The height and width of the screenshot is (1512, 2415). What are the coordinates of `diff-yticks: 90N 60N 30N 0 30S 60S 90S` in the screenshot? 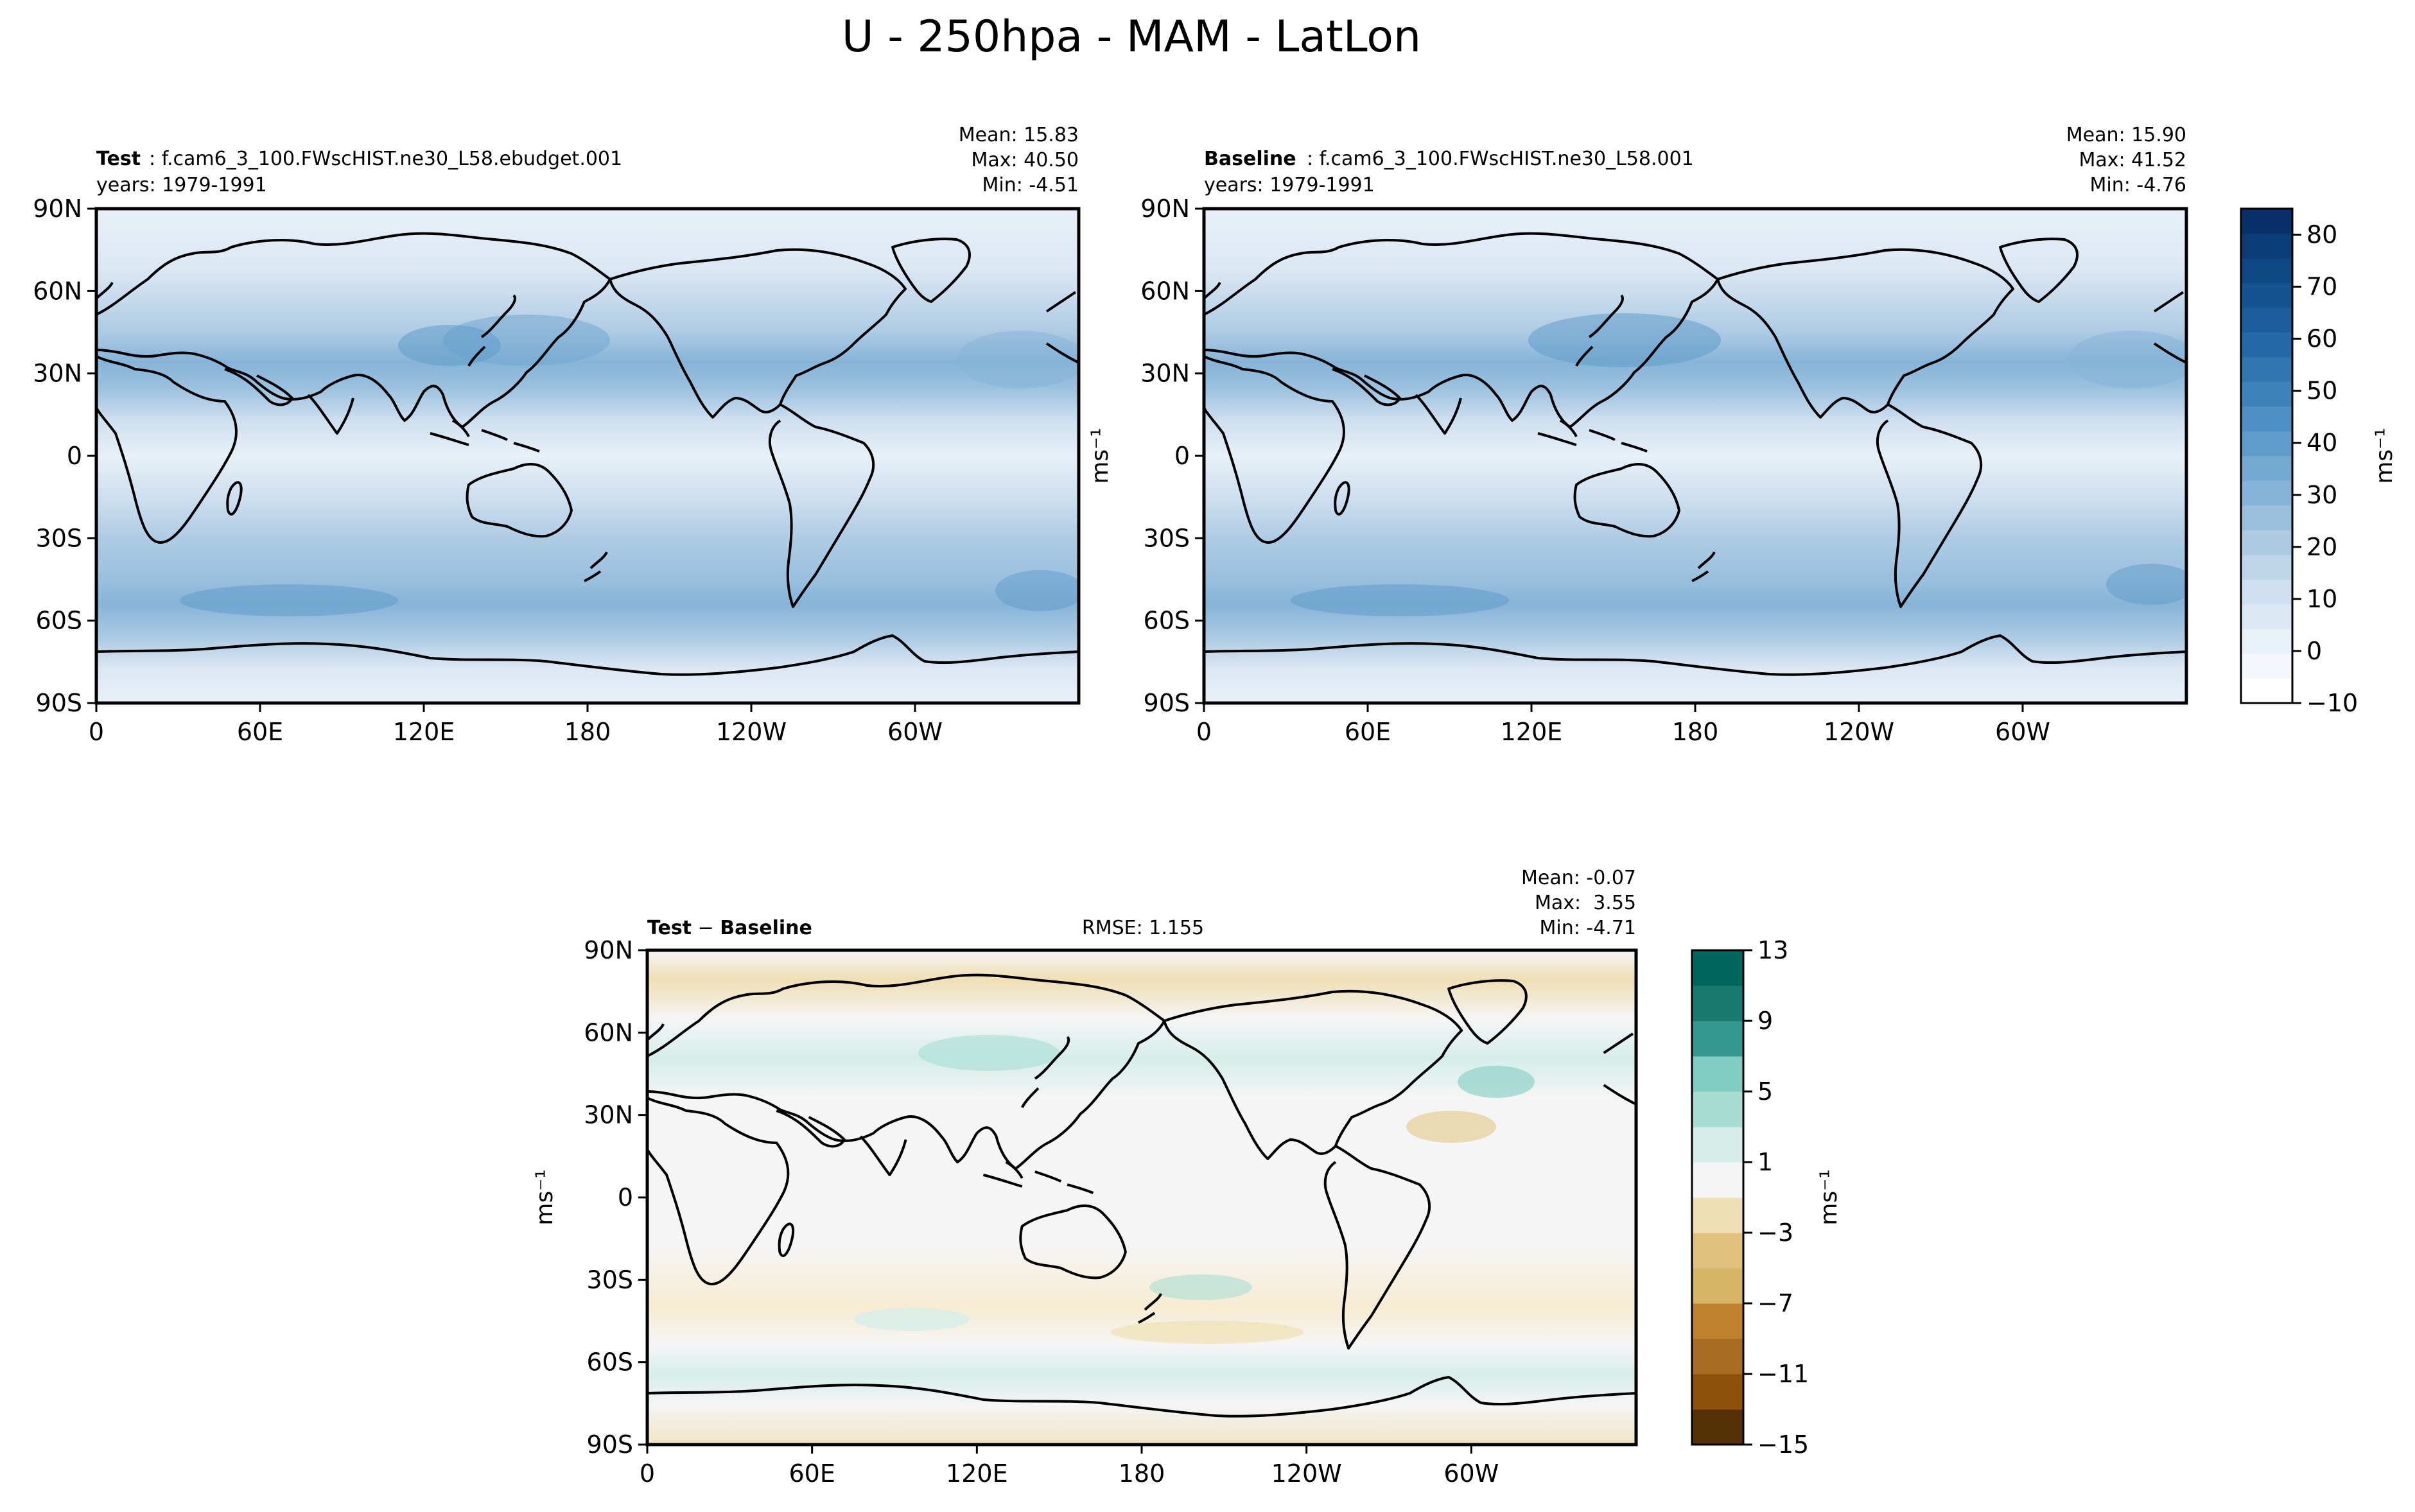 It's located at (615, 1197).